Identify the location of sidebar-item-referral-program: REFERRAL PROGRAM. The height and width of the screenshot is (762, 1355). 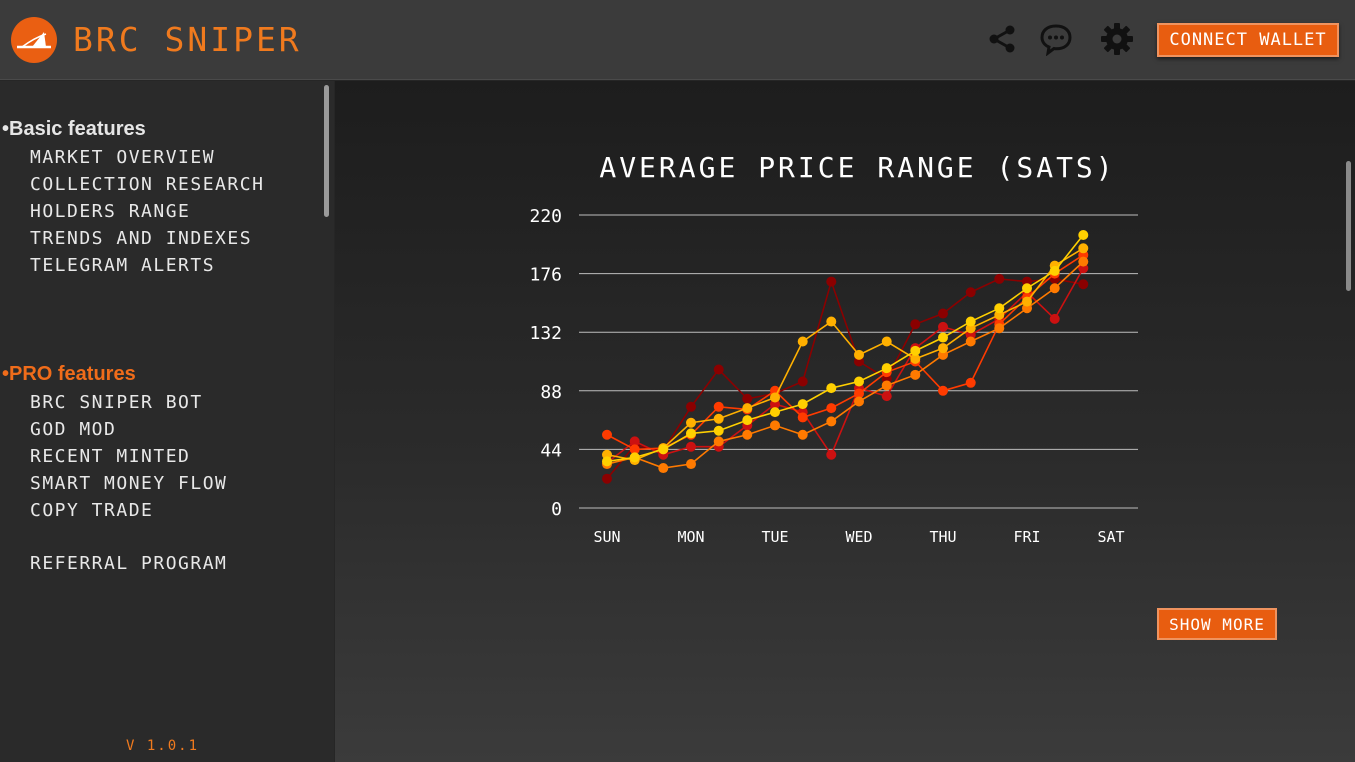
(129, 563).